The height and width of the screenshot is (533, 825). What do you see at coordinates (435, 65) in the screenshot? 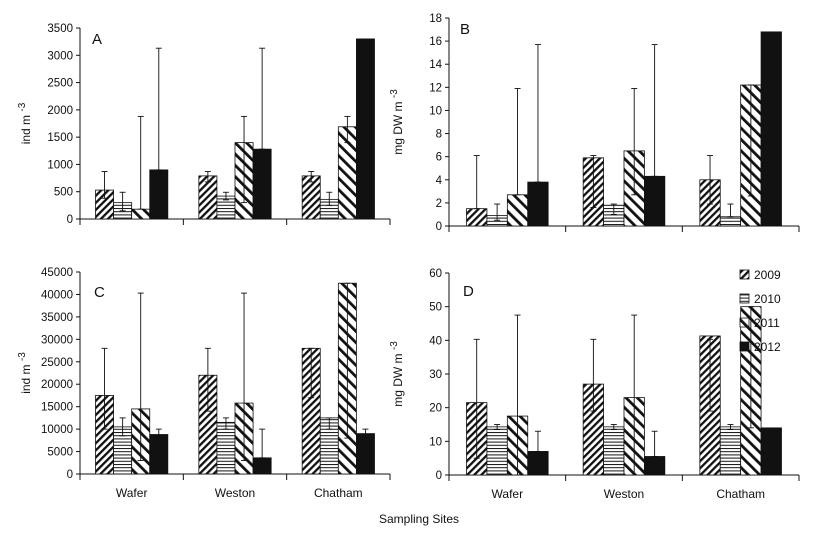
I see `y-tick-label: 14` at bounding box center [435, 65].